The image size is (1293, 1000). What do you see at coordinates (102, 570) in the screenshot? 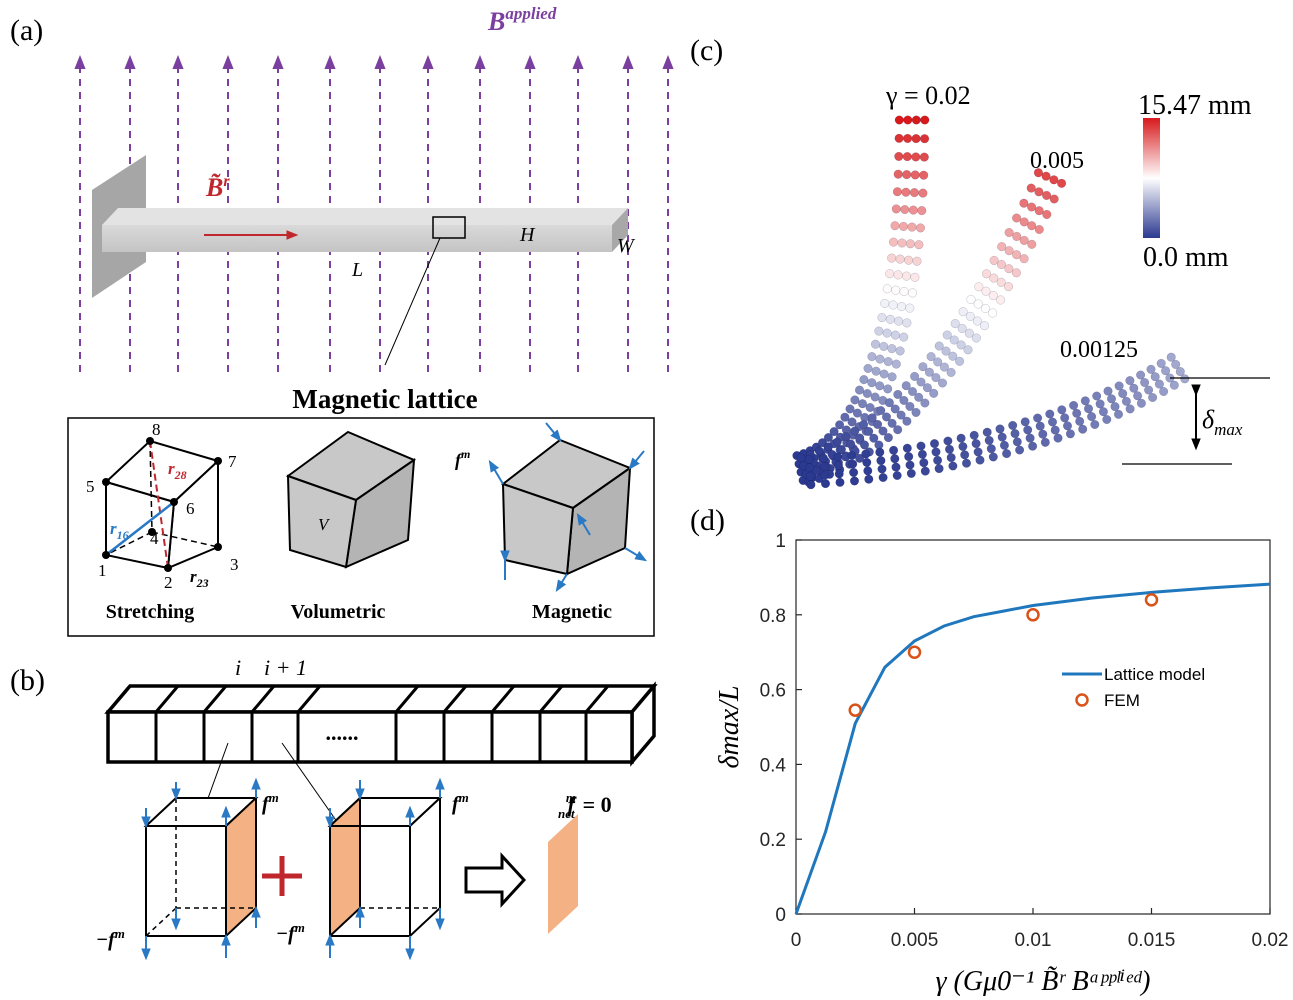
I see `svg-text: 1` at bounding box center [102, 570].